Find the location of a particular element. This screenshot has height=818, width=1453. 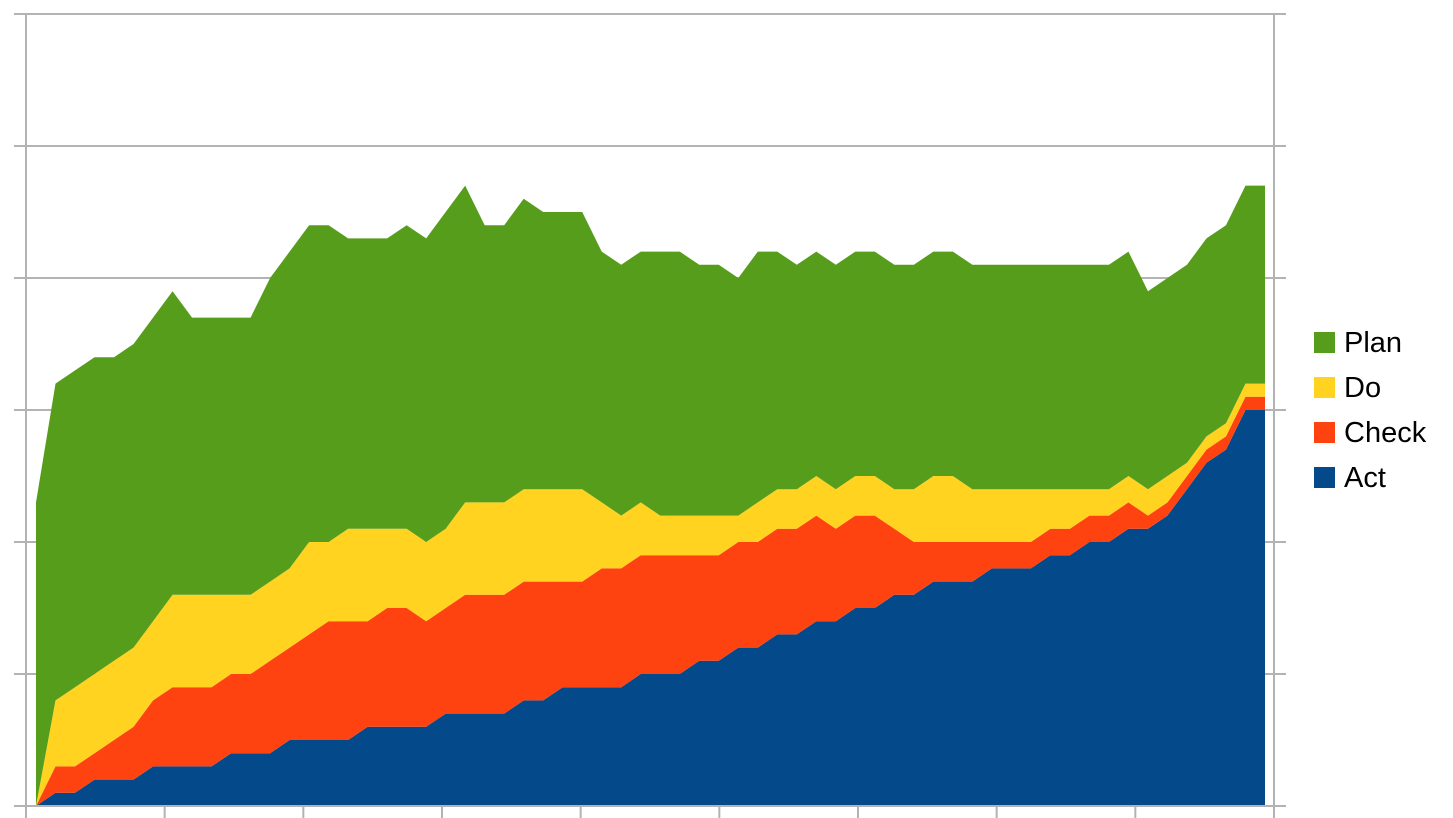

legend-label-check: Check is located at coordinates (1385, 433).